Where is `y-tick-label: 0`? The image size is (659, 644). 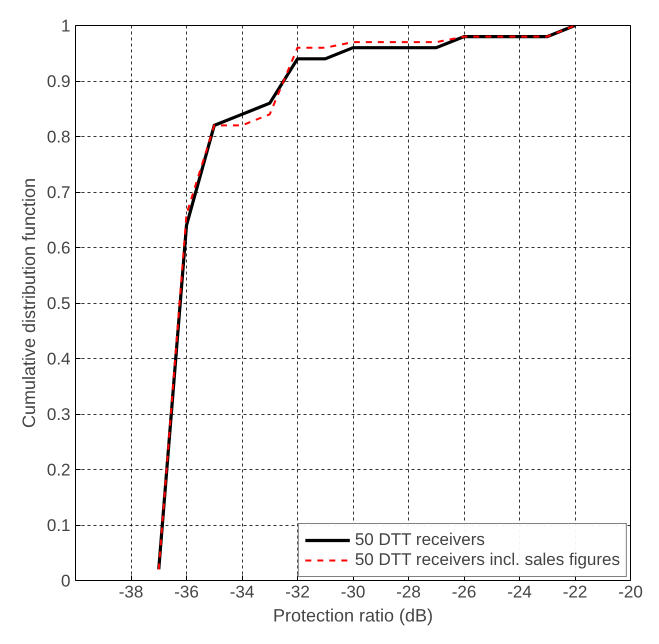
y-tick-label: 0 is located at coordinates (66, 581).